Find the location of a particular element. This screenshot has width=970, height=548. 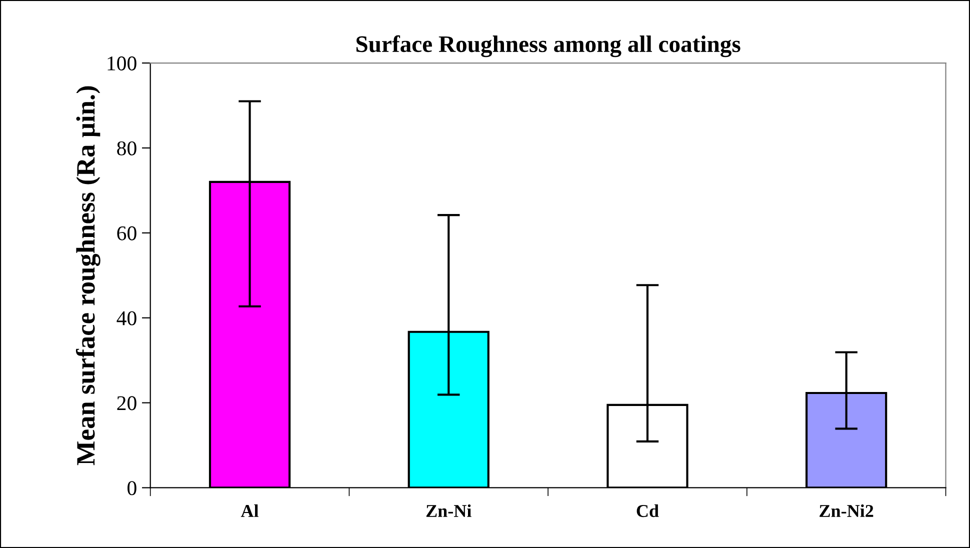

chart-title: Surface Roughness among all coatings is located at coordinates (548, 46).